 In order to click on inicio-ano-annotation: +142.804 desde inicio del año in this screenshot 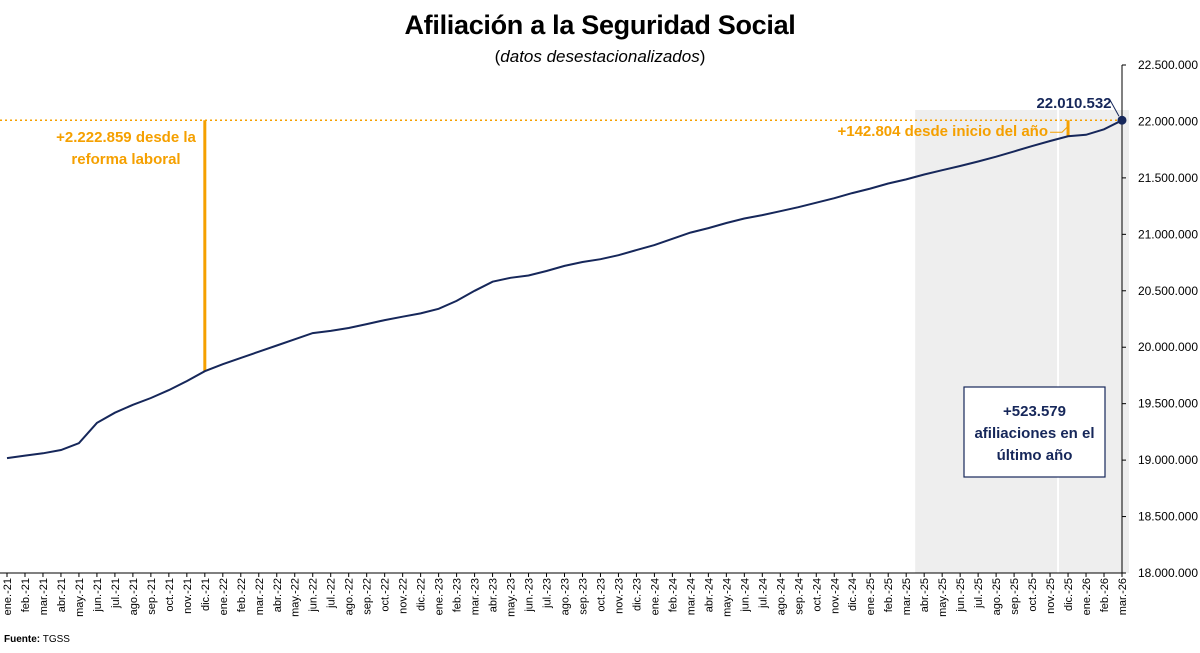, I will do `click(942, 131)`.